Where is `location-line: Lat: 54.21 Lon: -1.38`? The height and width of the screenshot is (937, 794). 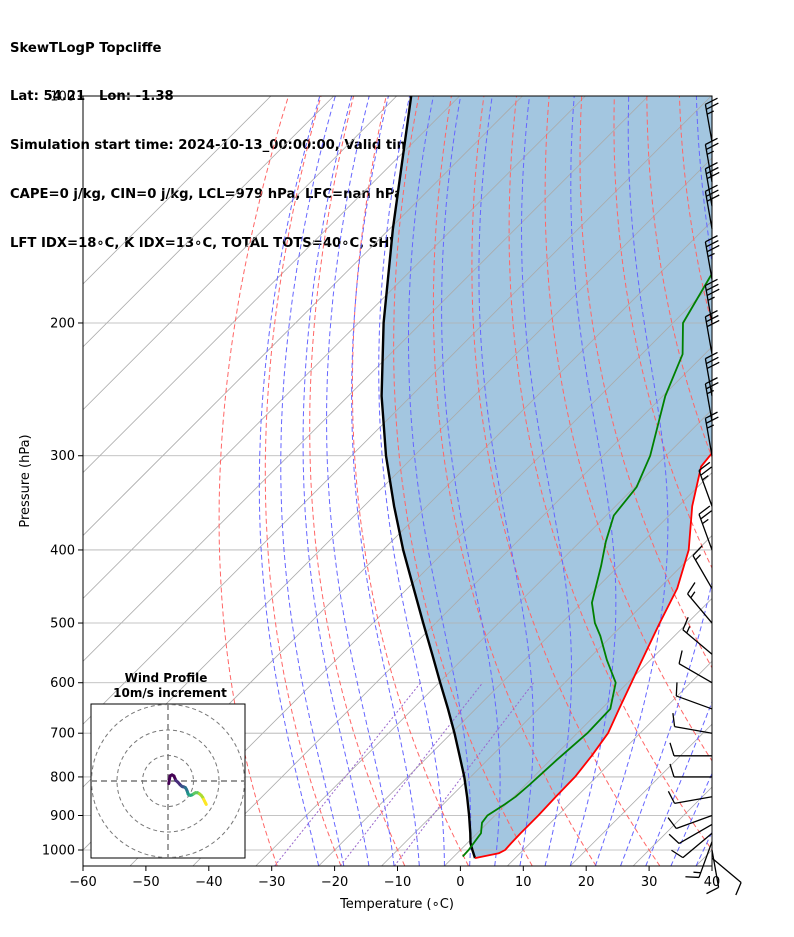 location-line: Lat: 54.21 Lon: -1.38 is located at coordinates (92, 97).